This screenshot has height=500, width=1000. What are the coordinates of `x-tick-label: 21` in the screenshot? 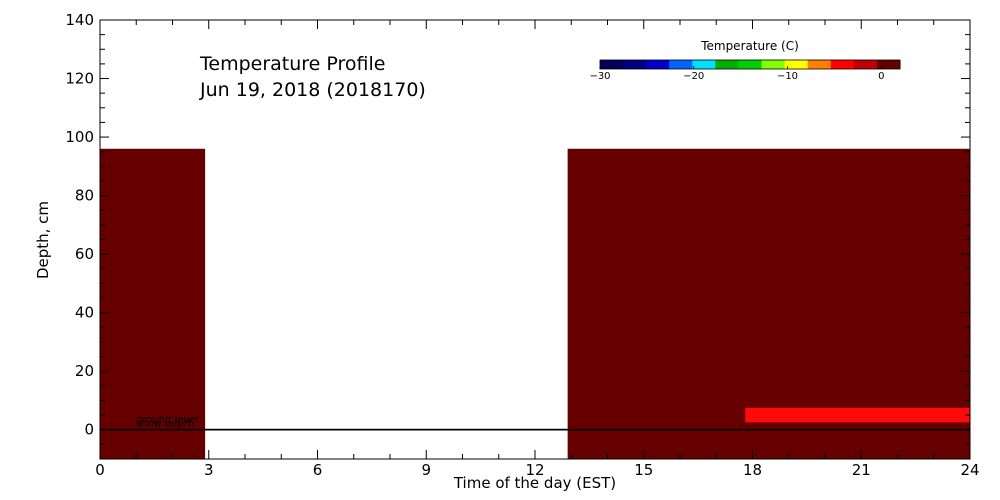 It's located at (861, 470).